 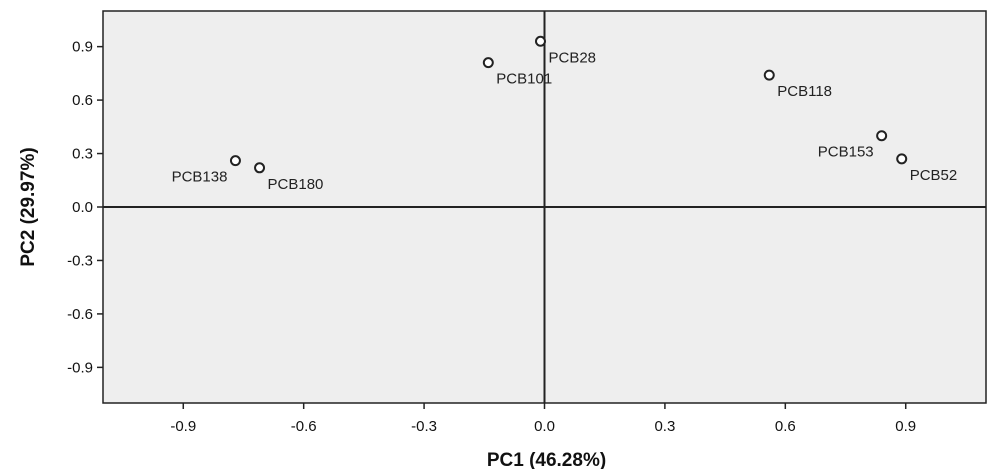 What do you see at coordinates (572, 57) in the screenshot?
I see `point-label: PCB28` at bounding box center [572, 57].